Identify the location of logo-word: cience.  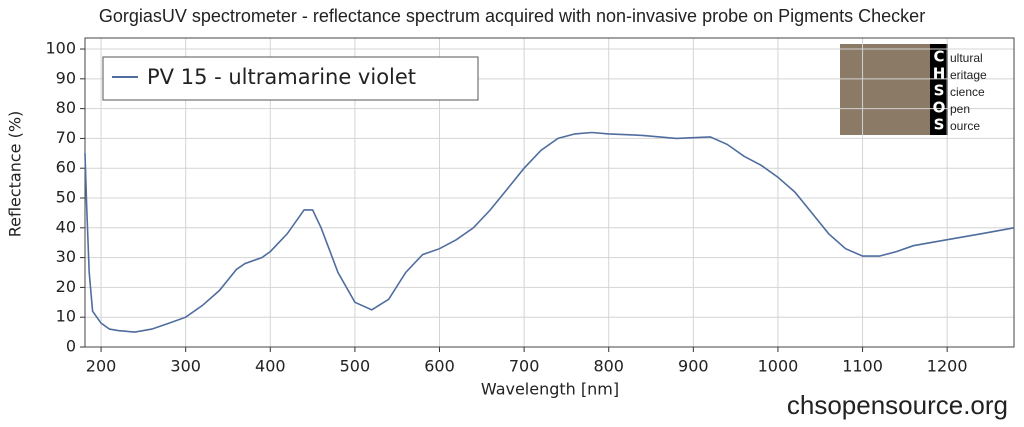
(967, 92).